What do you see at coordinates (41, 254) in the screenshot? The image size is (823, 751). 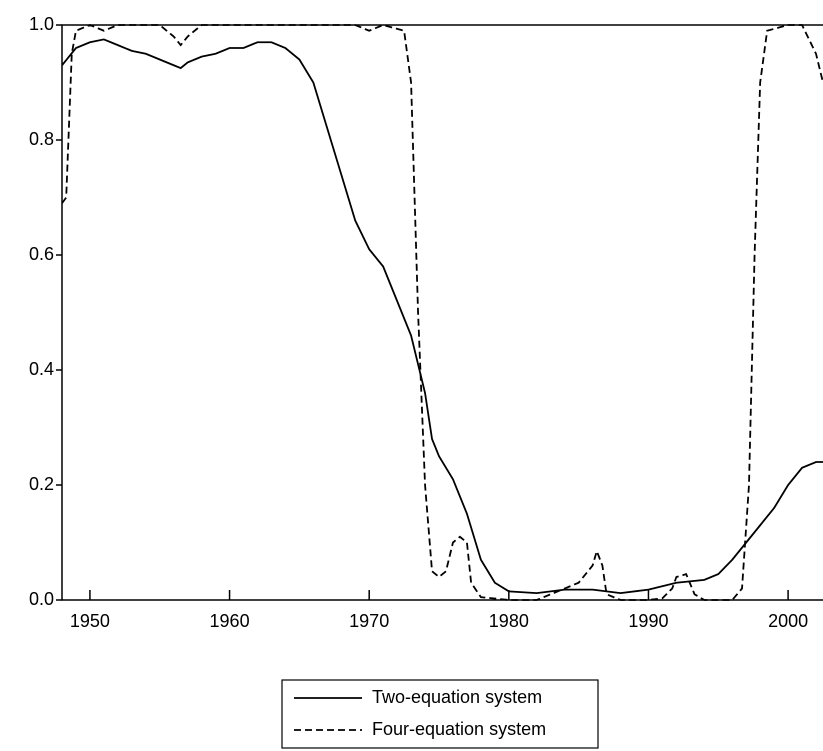 I see `y-tick-label: 0.6` at bounding box center [41, 254].